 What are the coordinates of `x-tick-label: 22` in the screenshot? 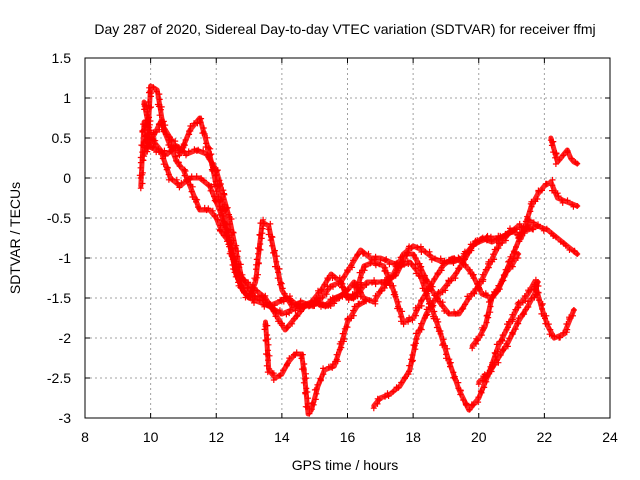 It's located at (545, 437).